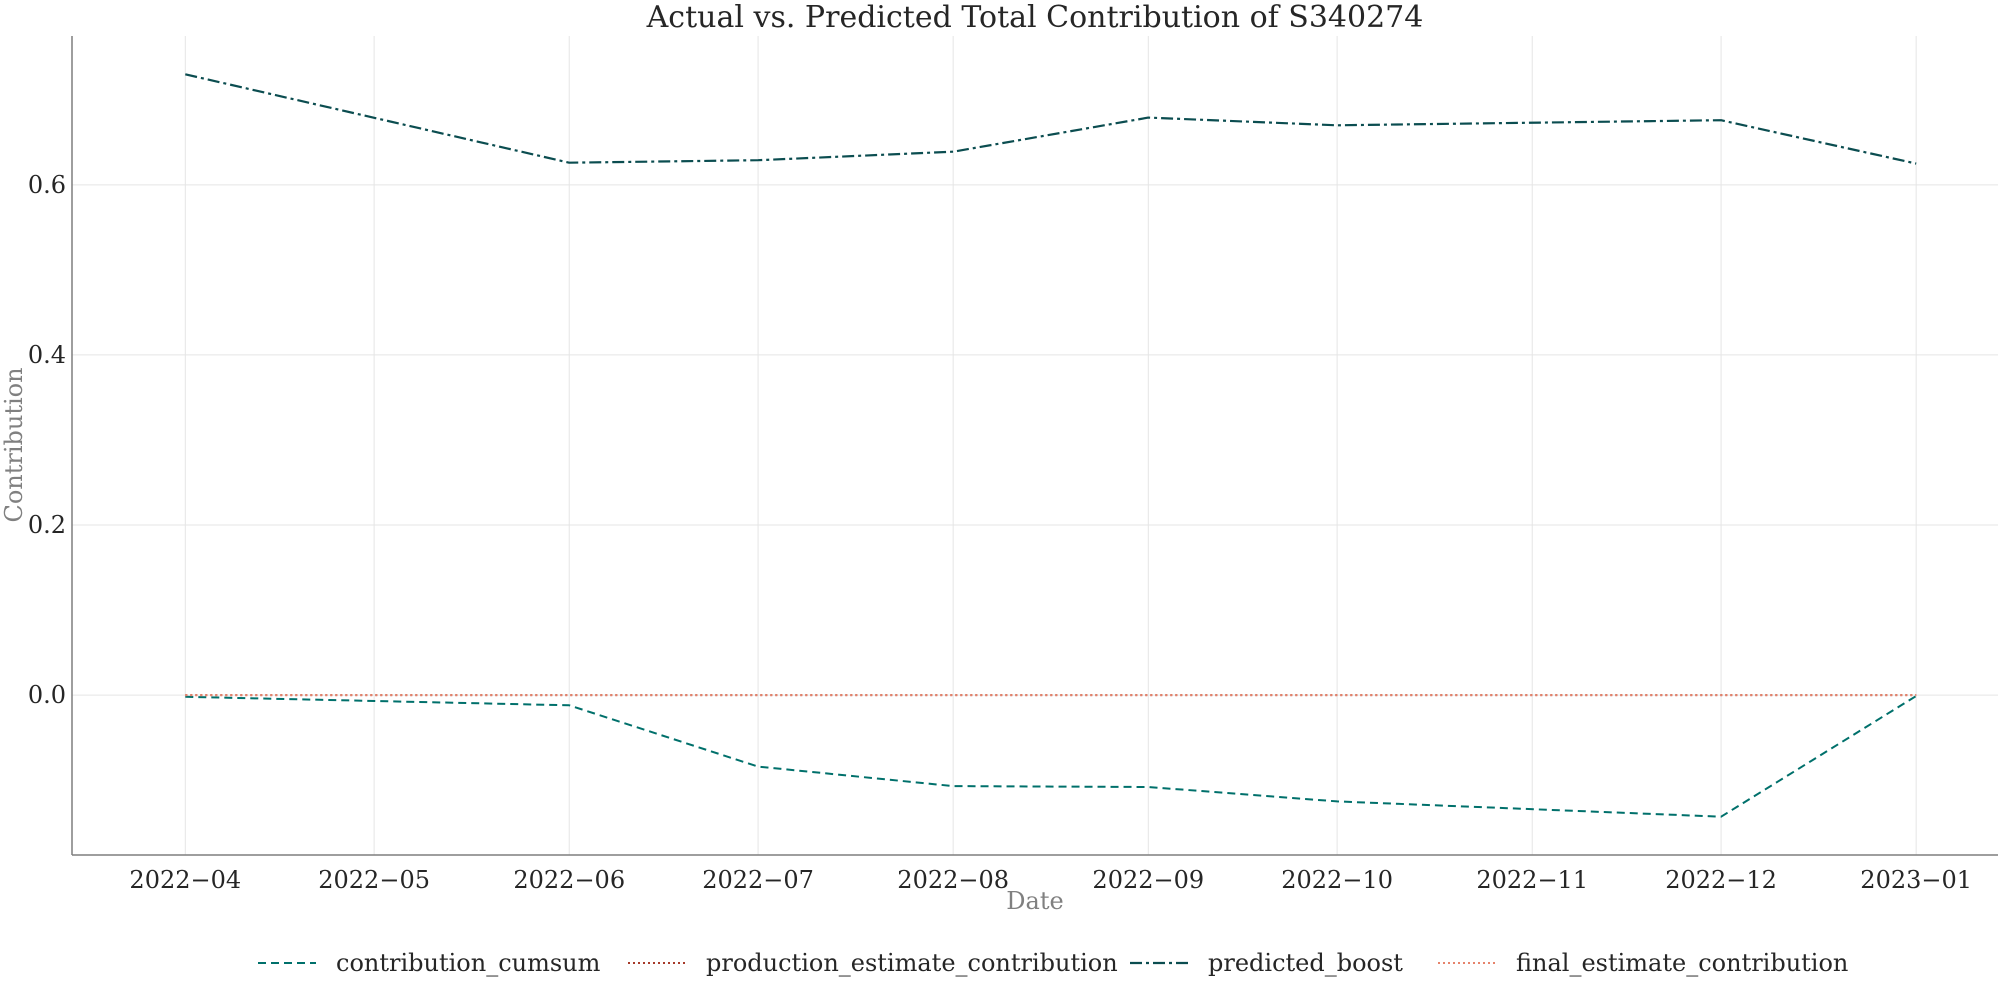 Image resolution: width=2000 pixels, height=1005 pixels. I want to click on legend-label: production_estimate_contribution, so click(912, 963).